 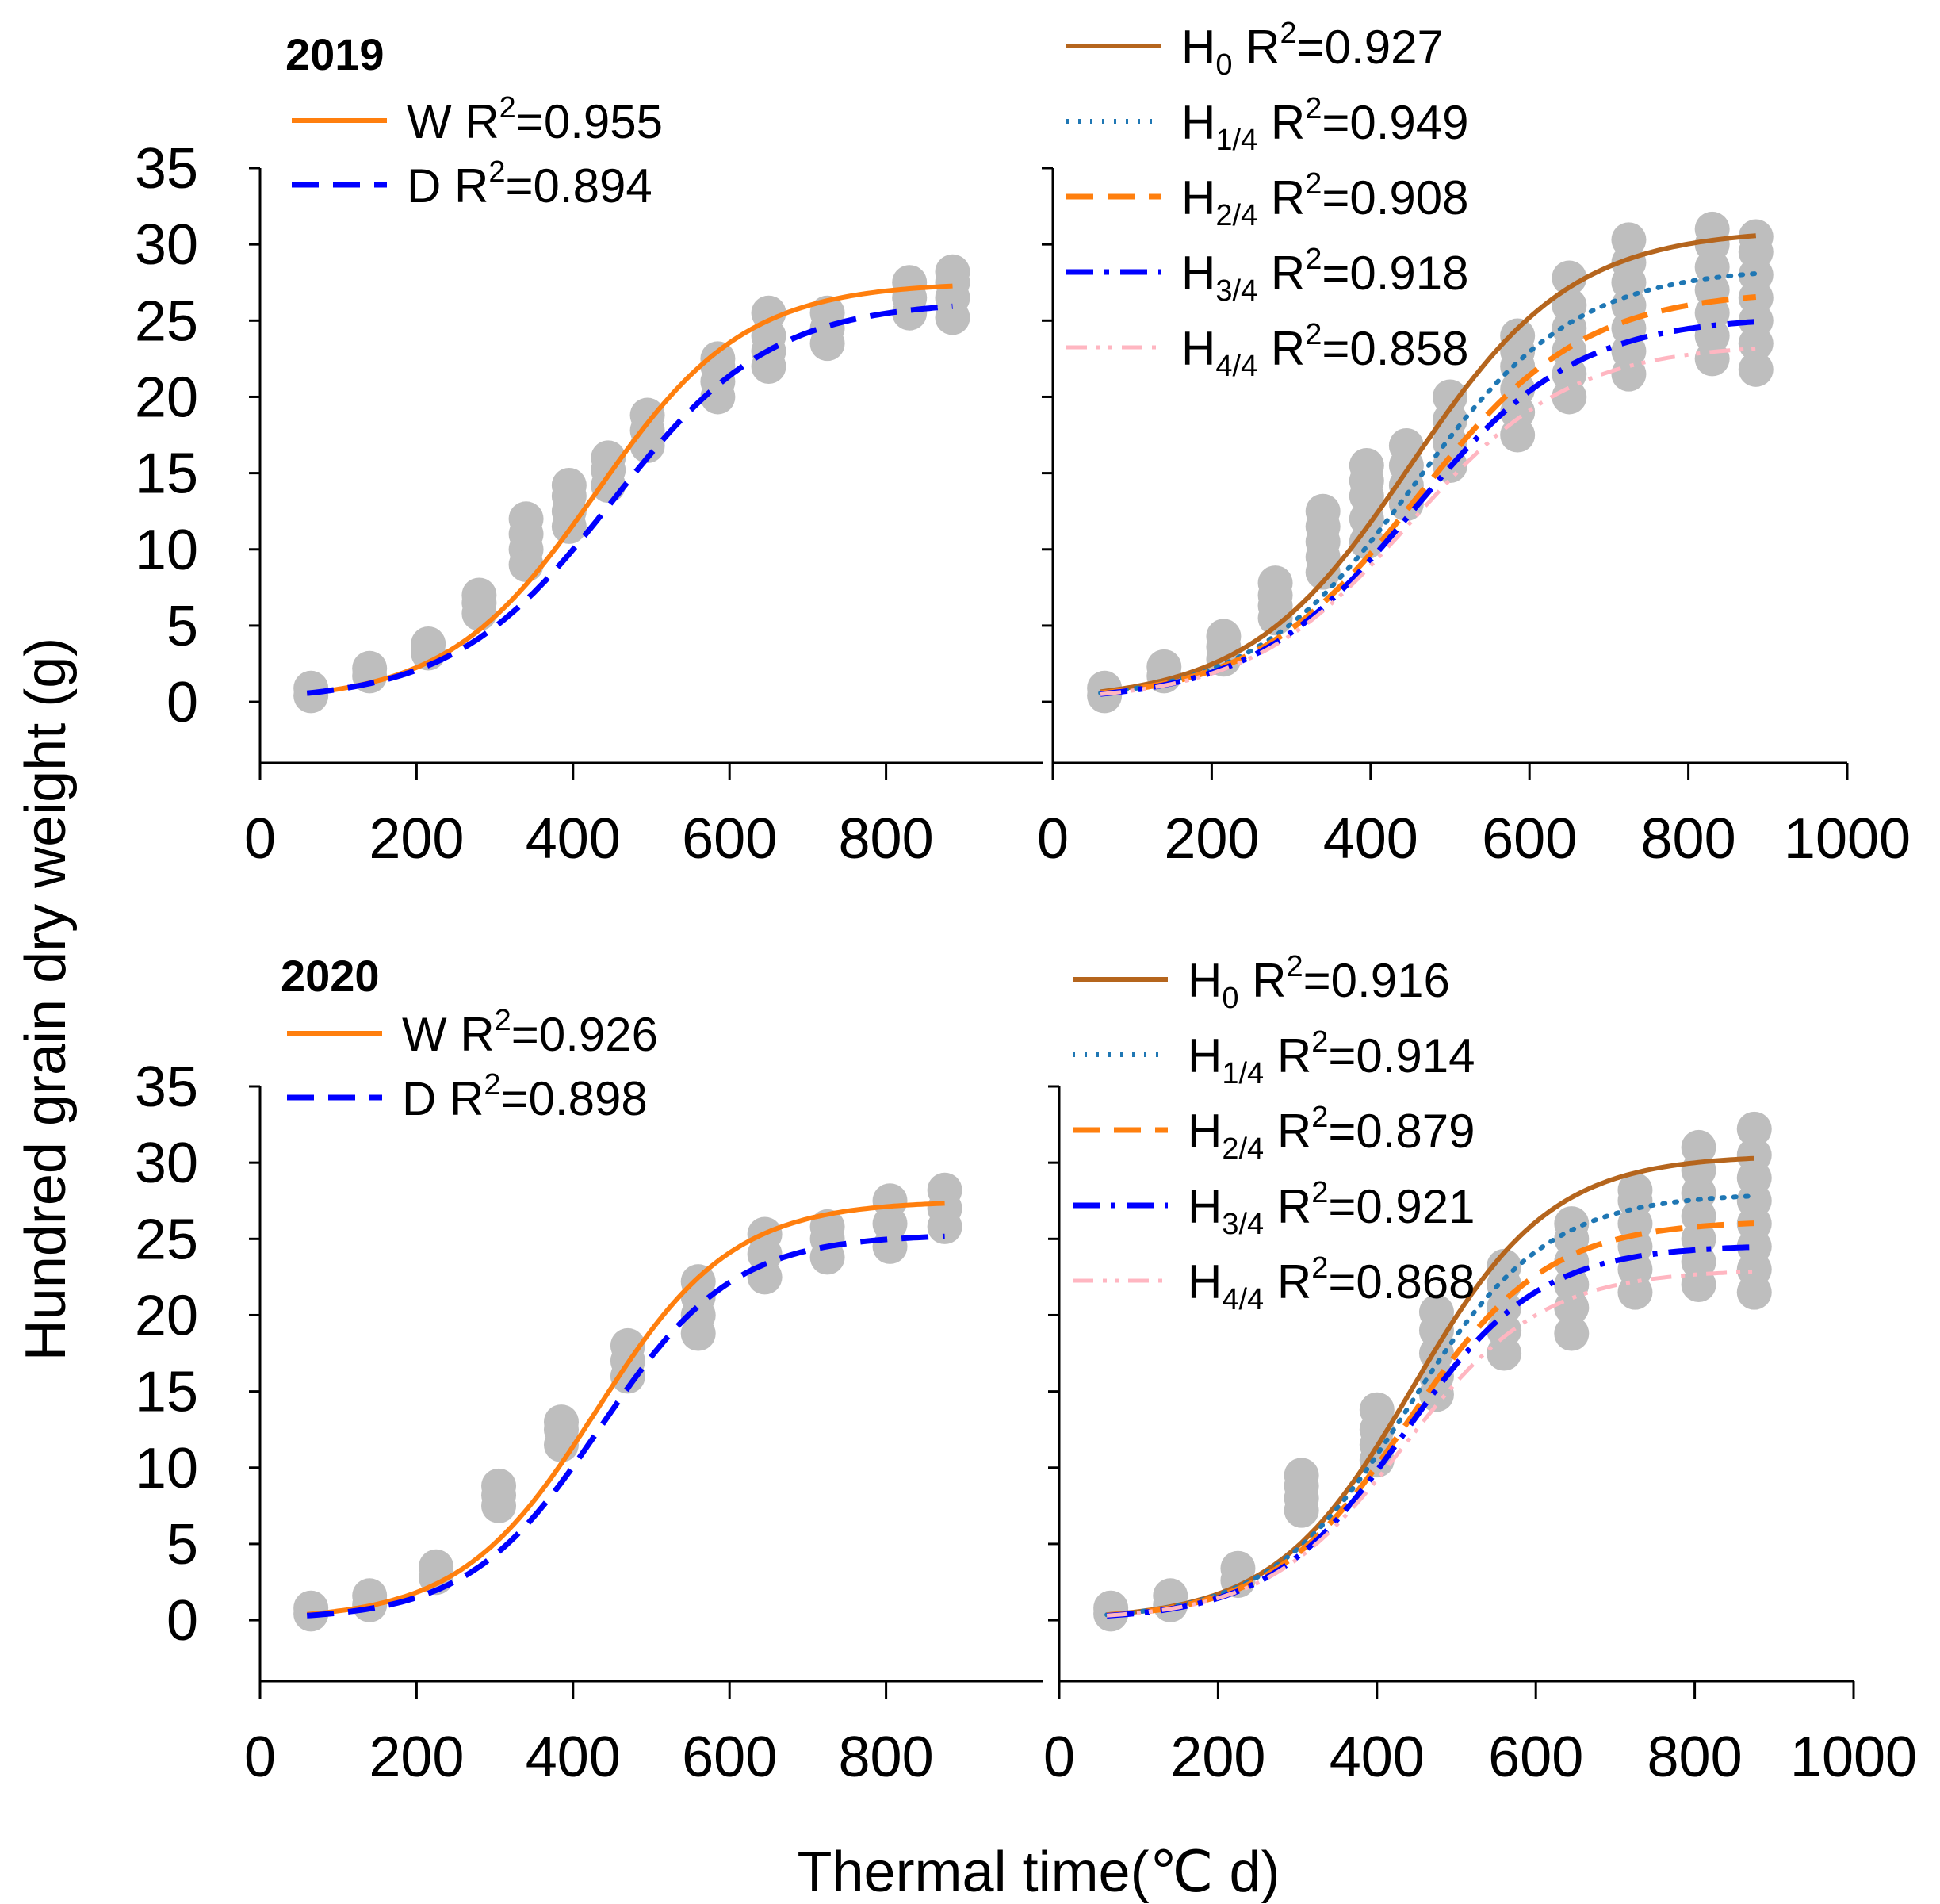 What do you see at coordinates (424, 1034) in the screenshot?
I see `legend-symbol: W` at bounding box center [424, 1034].